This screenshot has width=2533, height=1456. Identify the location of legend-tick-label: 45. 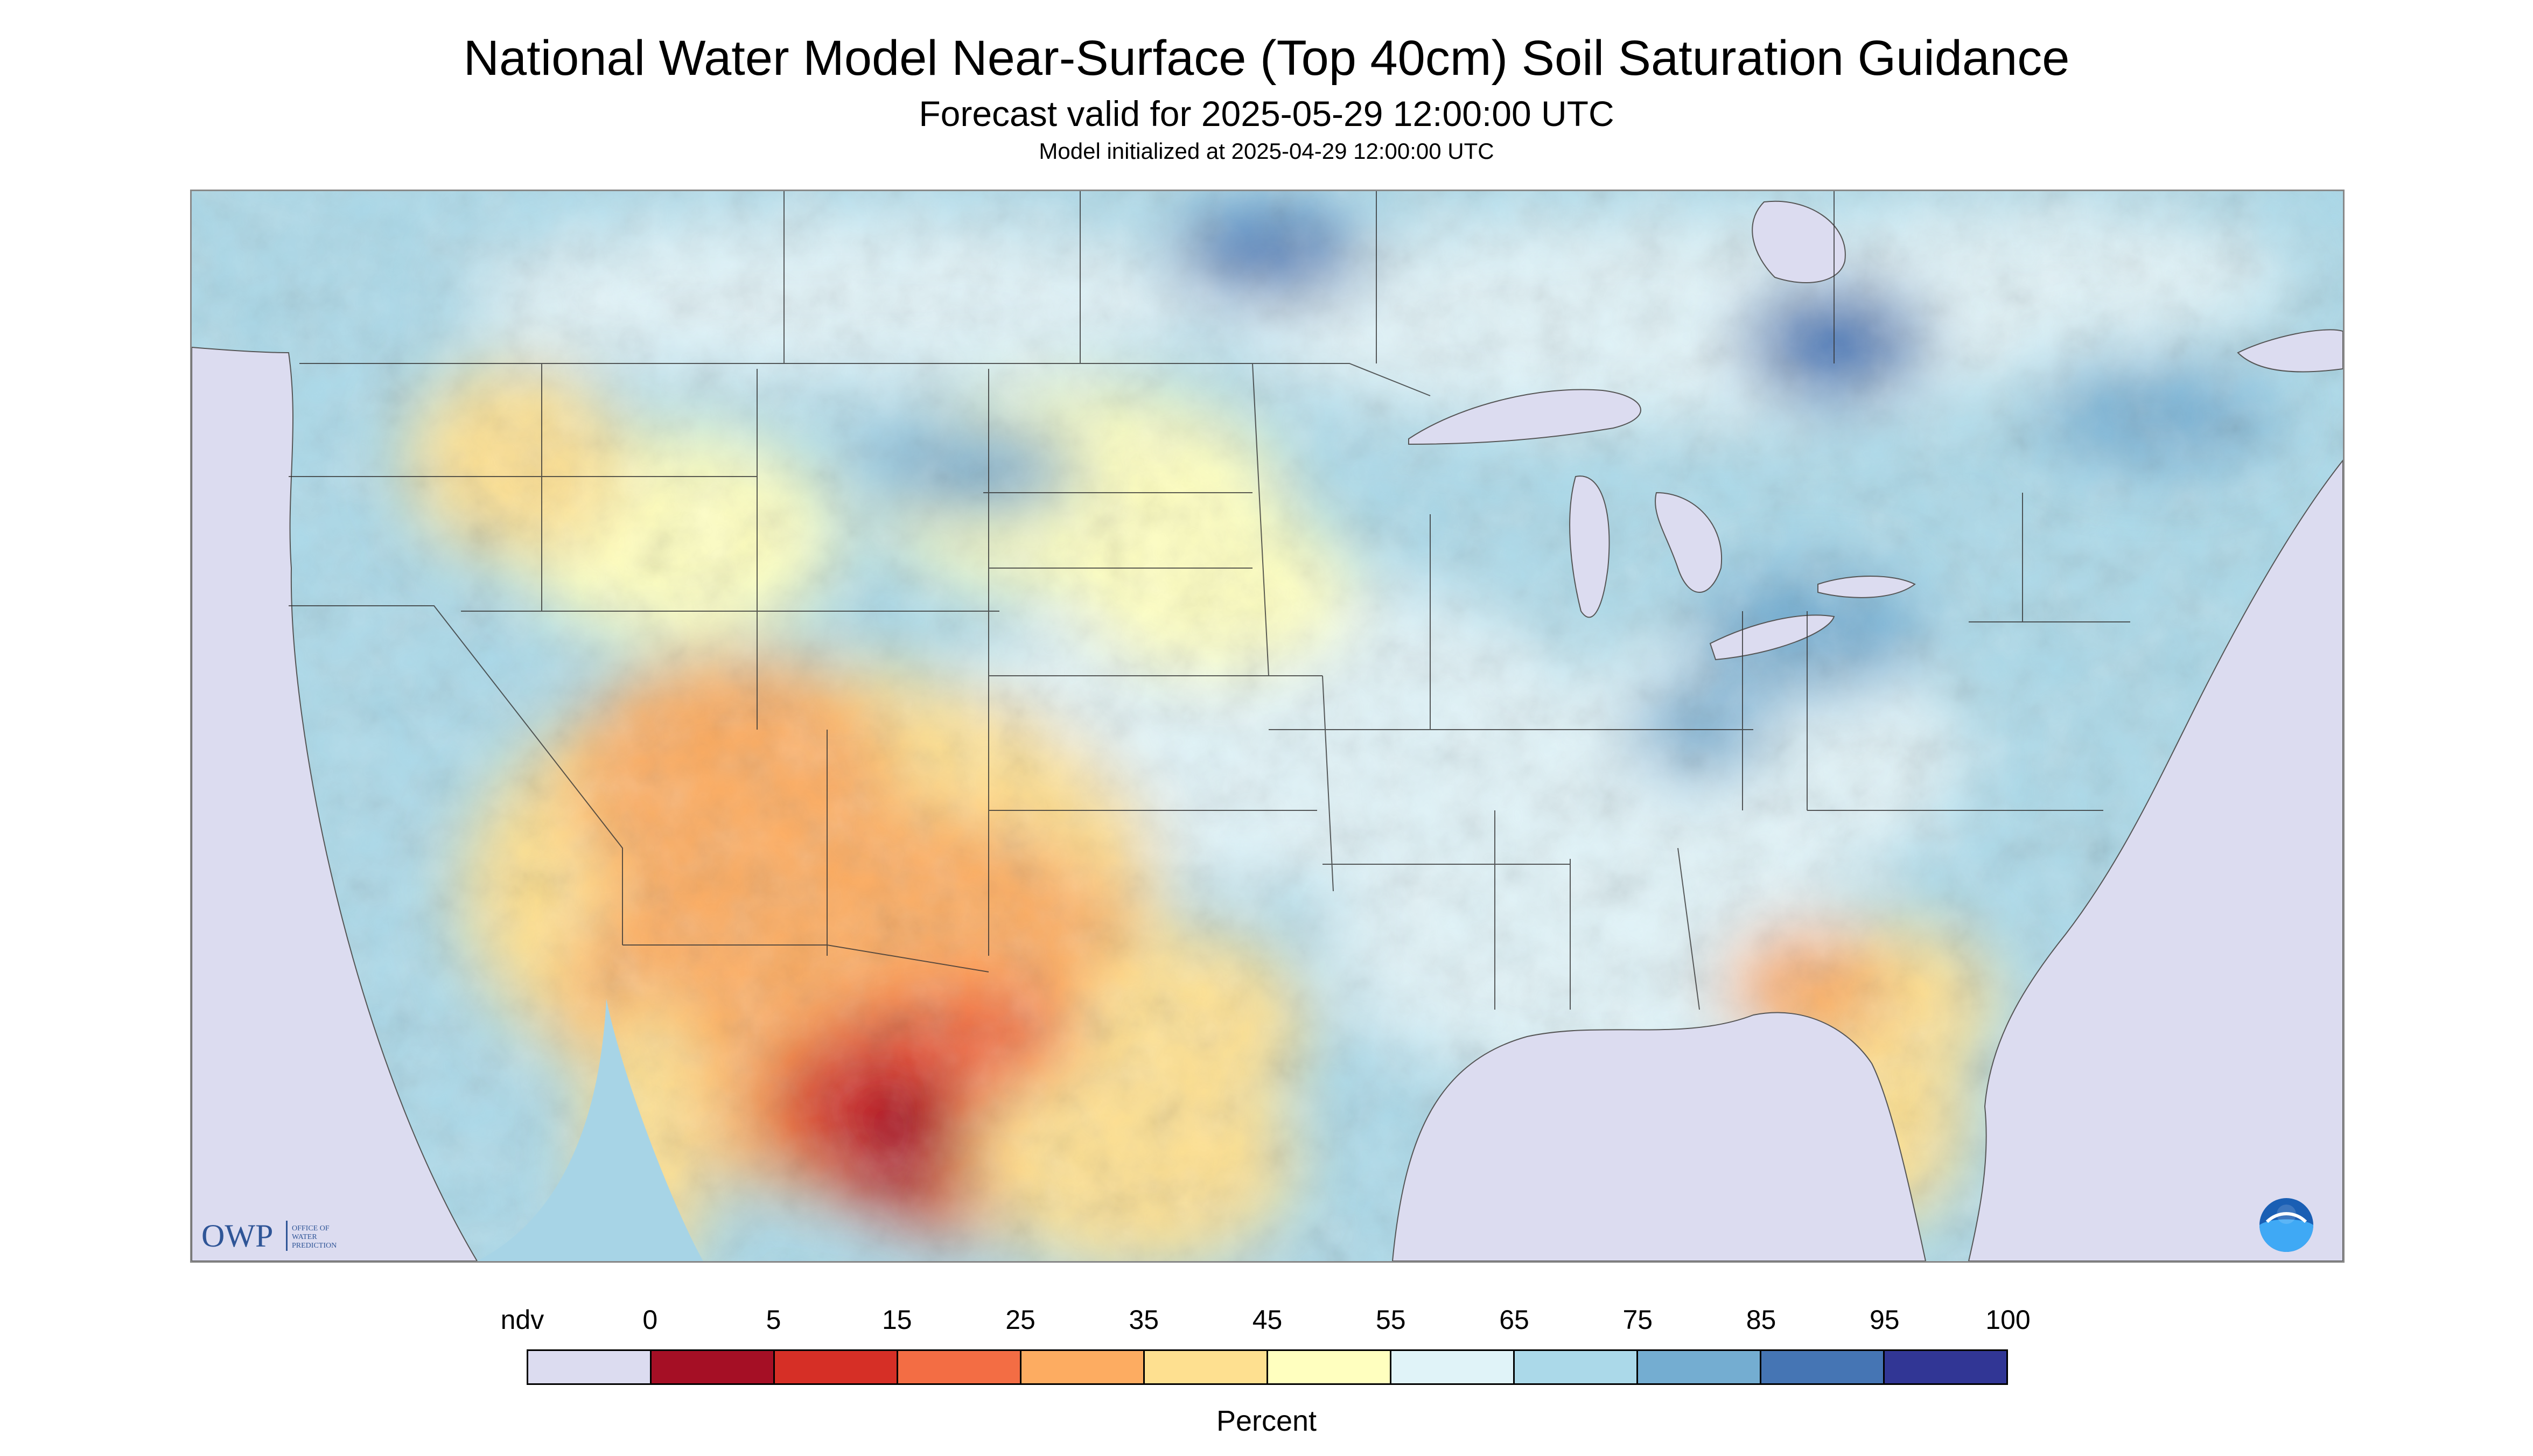
(1267, 1320).